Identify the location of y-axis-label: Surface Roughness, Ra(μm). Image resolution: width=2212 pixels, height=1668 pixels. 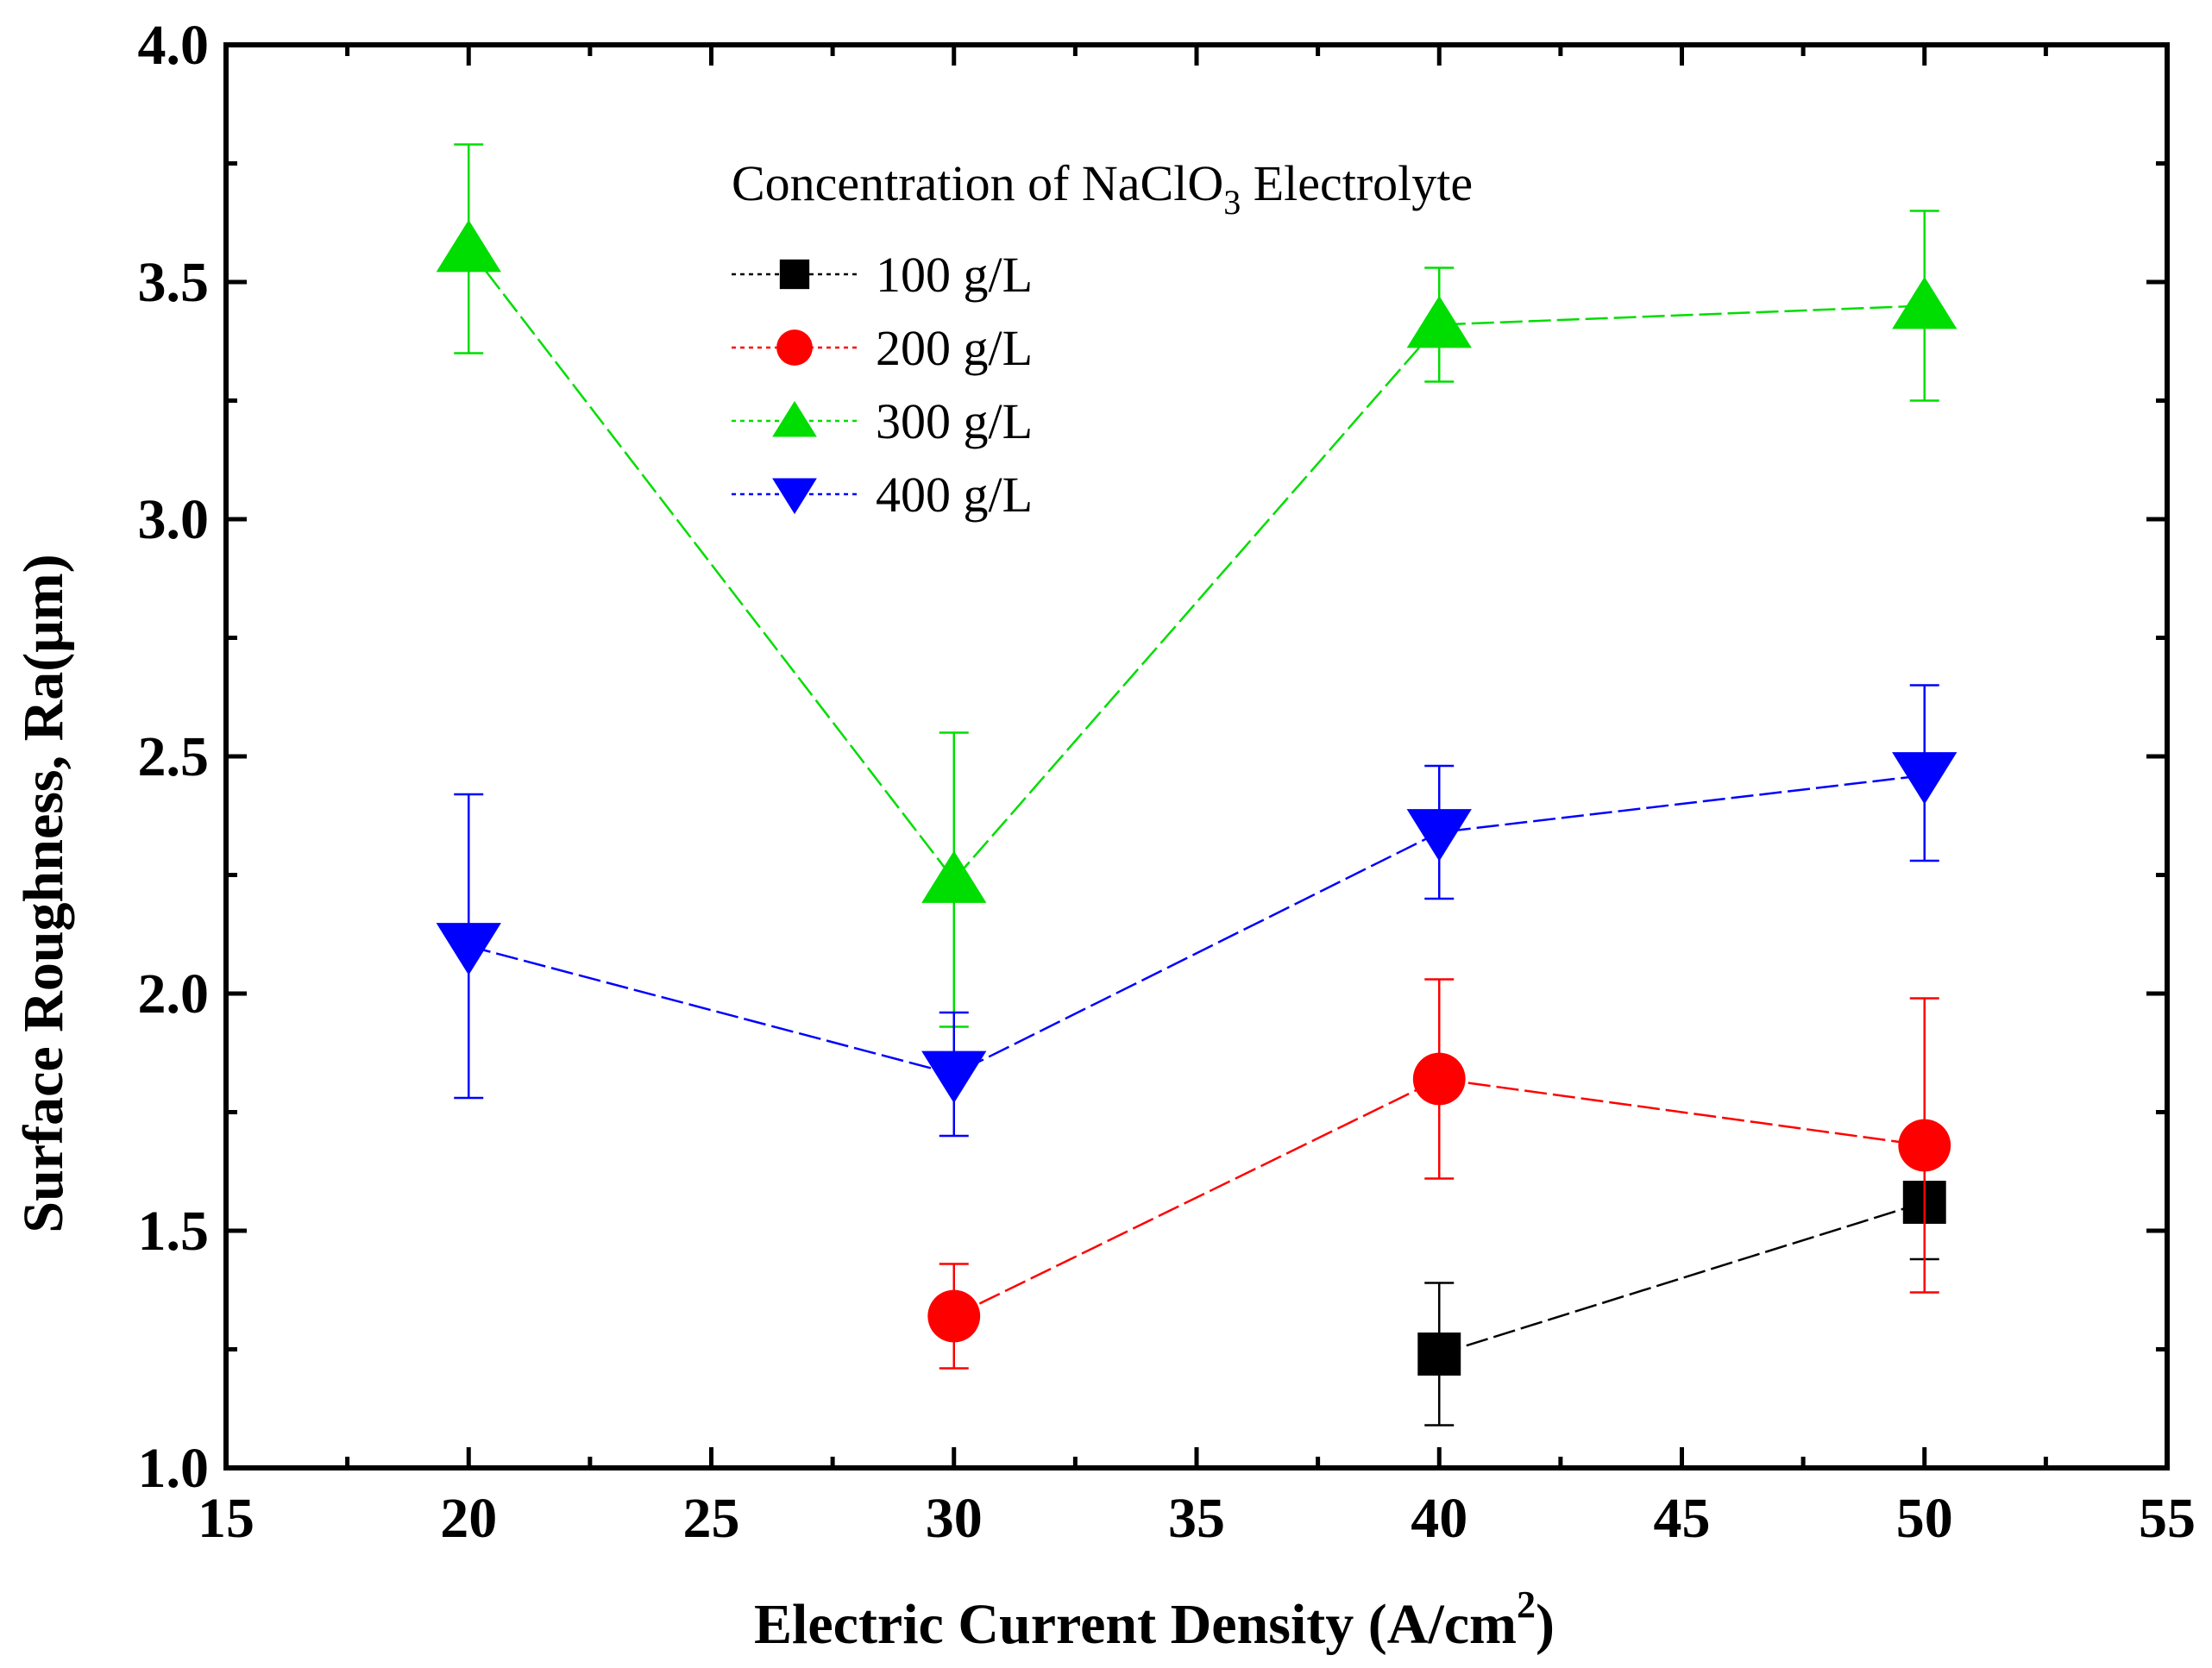
(44, 893).